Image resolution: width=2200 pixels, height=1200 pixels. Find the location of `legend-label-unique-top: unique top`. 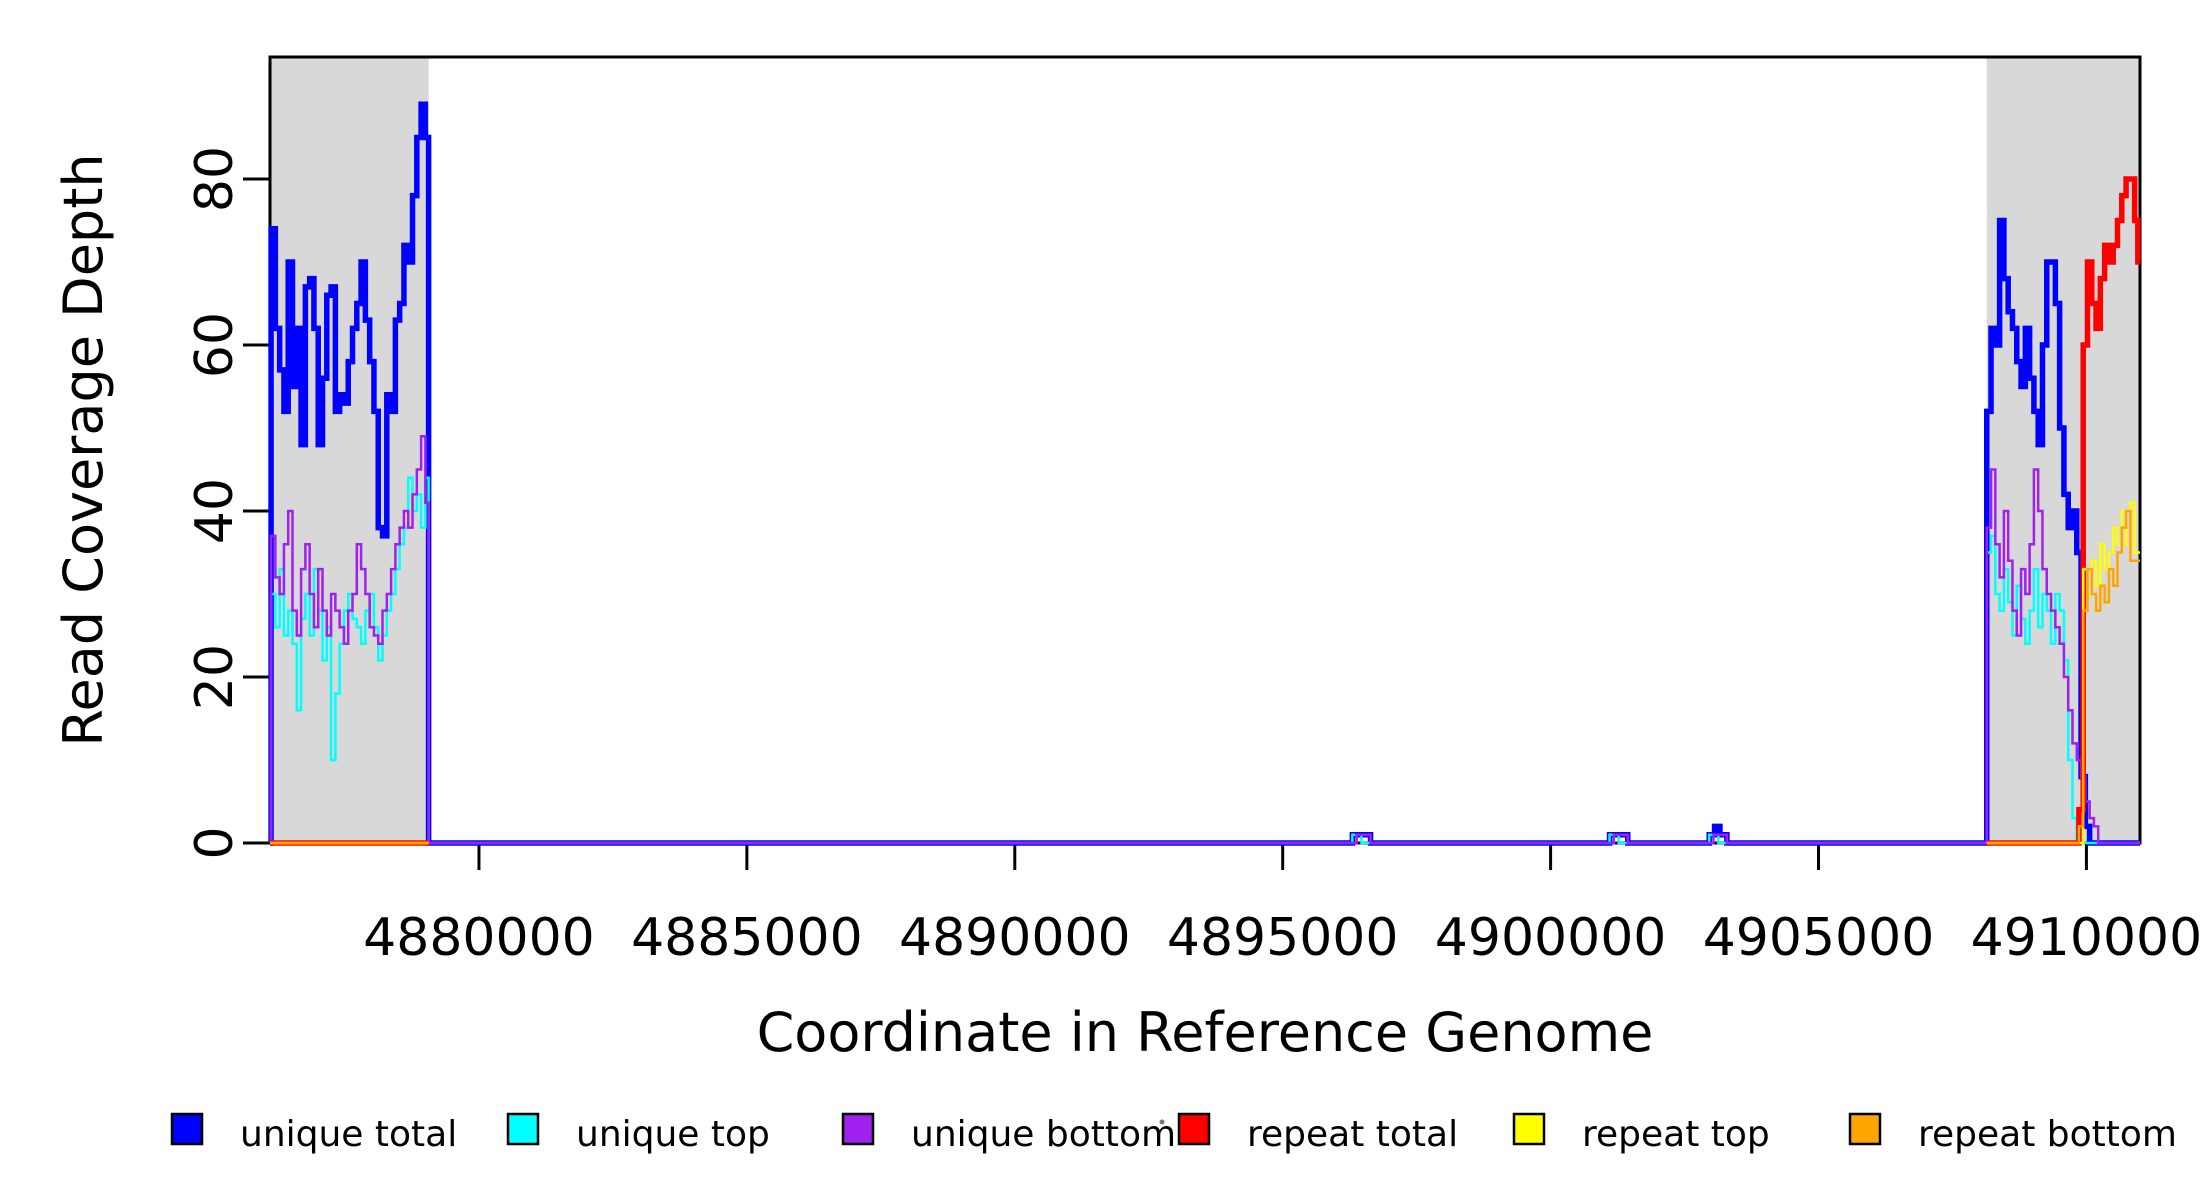

legend-label-unique-top: unique top is located at coordinates (673, 1134).